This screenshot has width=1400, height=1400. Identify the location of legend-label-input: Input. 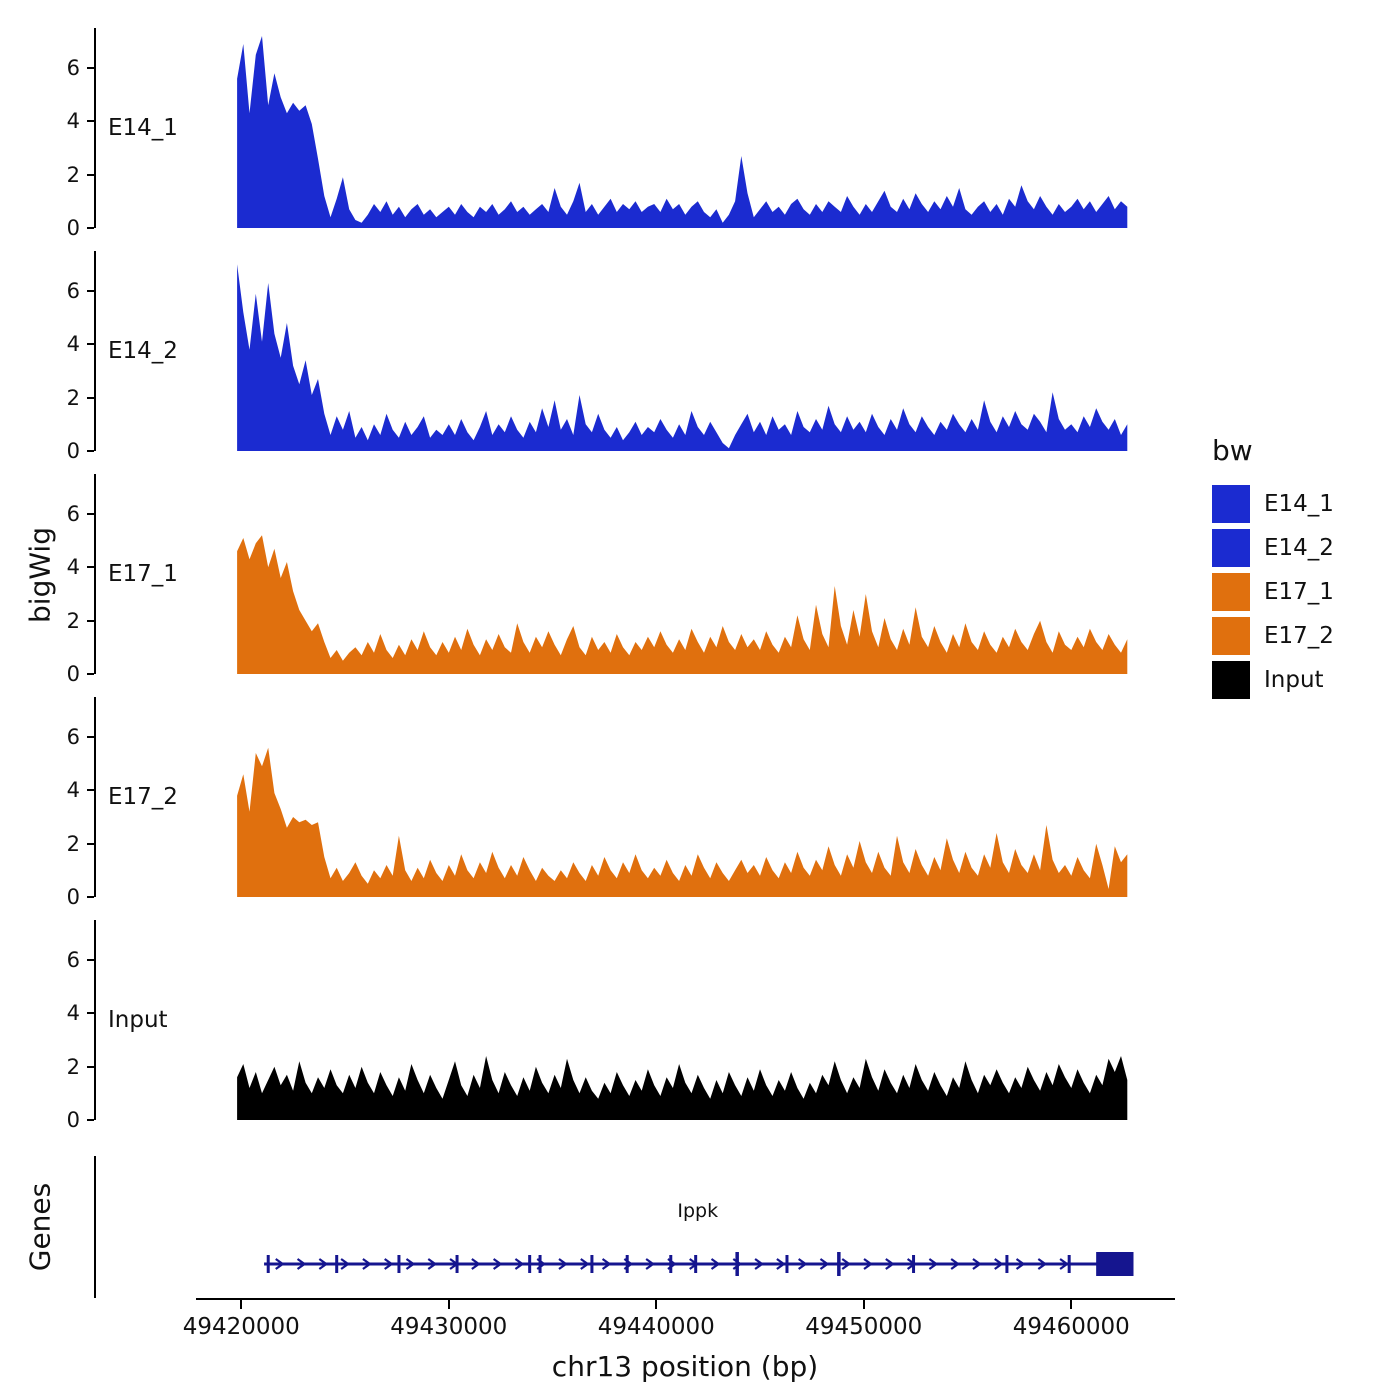
(1294, 680).